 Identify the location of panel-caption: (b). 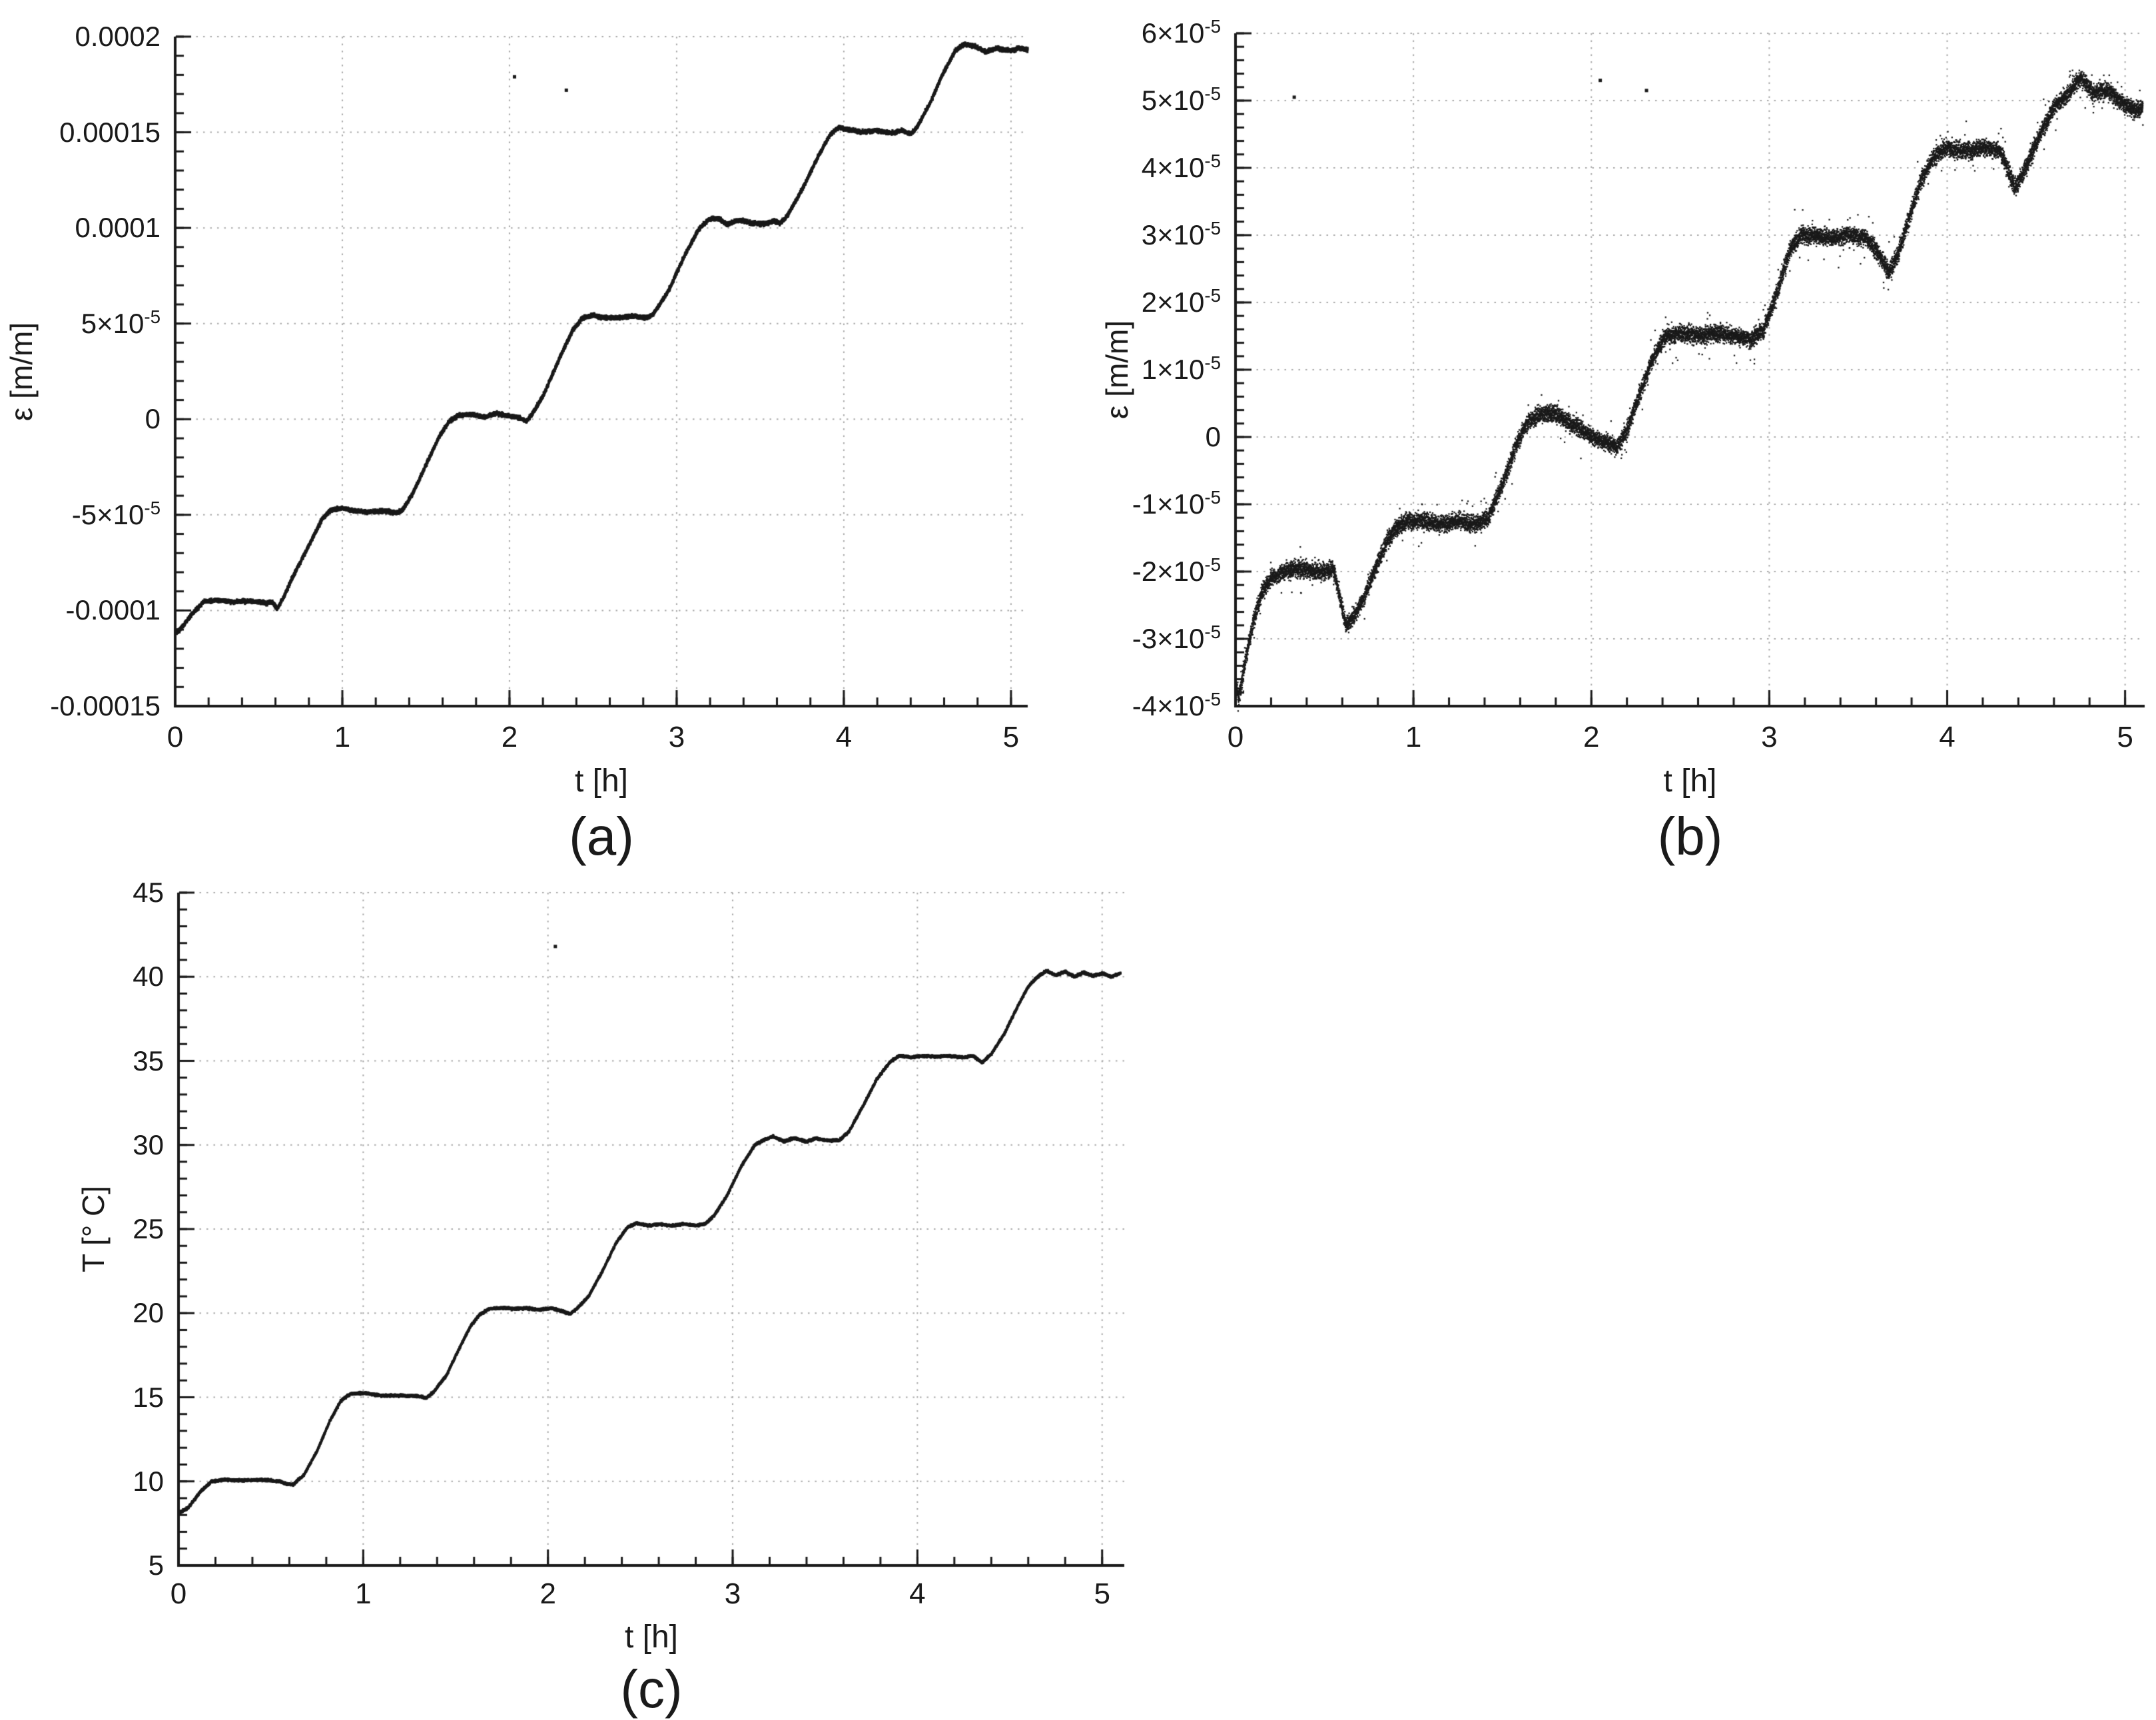
(1690, 836).